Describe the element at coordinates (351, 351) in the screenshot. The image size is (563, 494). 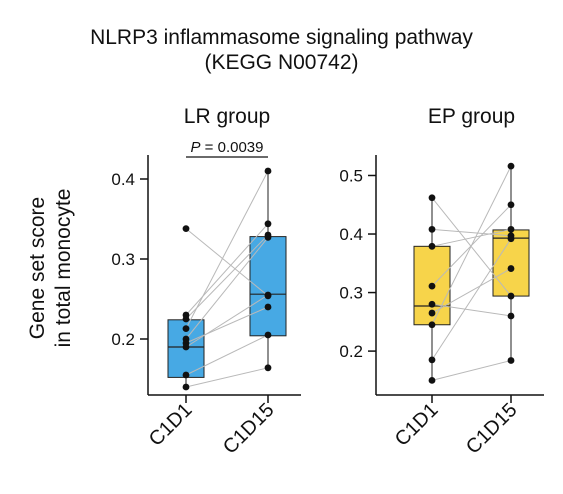
I see `ep-y-tick-label: 0.2` at that location.